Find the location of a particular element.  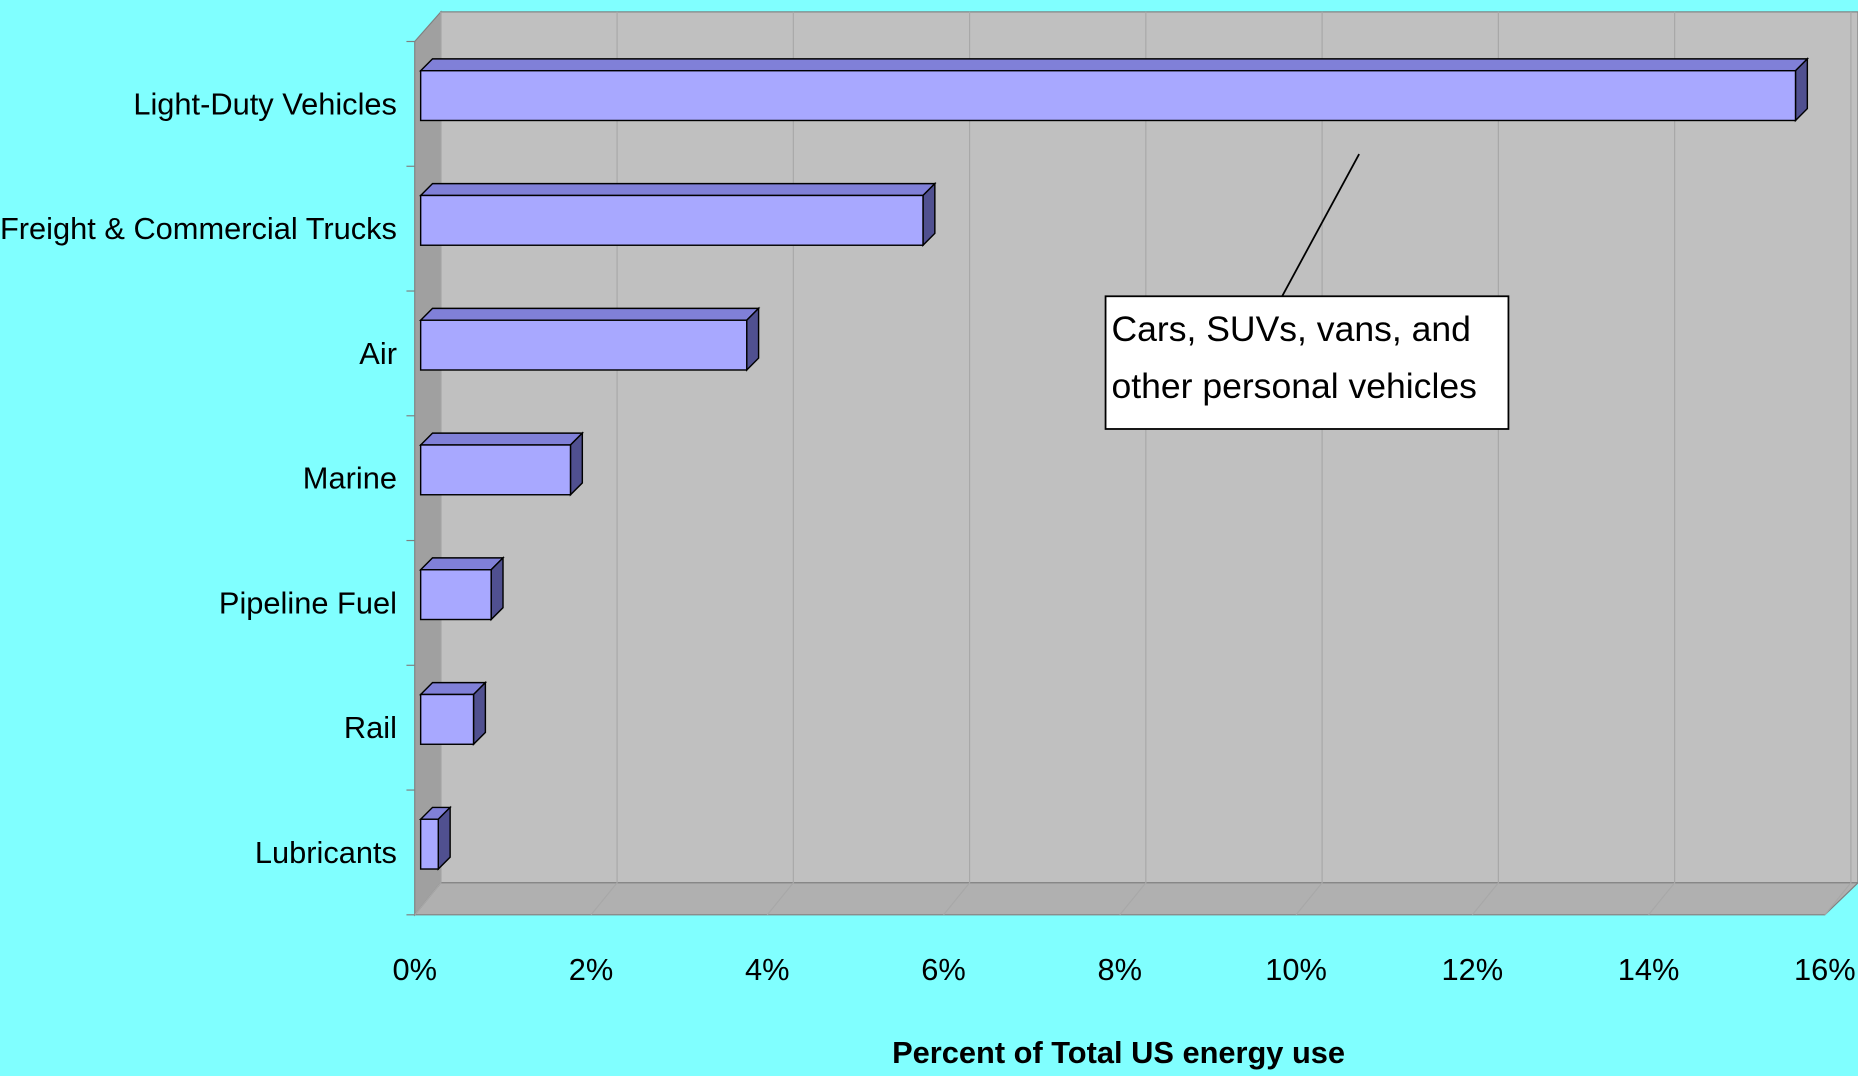

y-tick-label: Rail is located at coordinates (370, 727).